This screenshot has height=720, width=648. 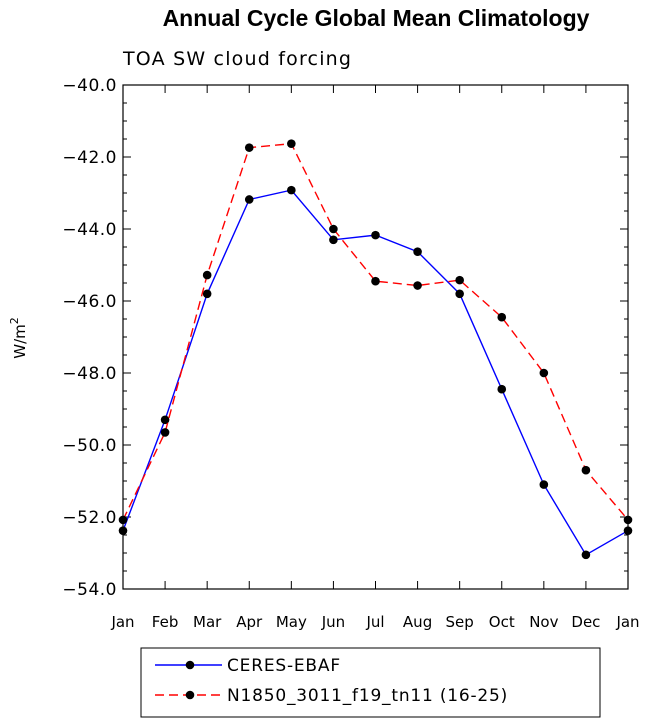 What do you see at coordinates (14, 320) in the screenshot?
I see `y-axis-label-superscript: 2` at bounding box center [14, 320].